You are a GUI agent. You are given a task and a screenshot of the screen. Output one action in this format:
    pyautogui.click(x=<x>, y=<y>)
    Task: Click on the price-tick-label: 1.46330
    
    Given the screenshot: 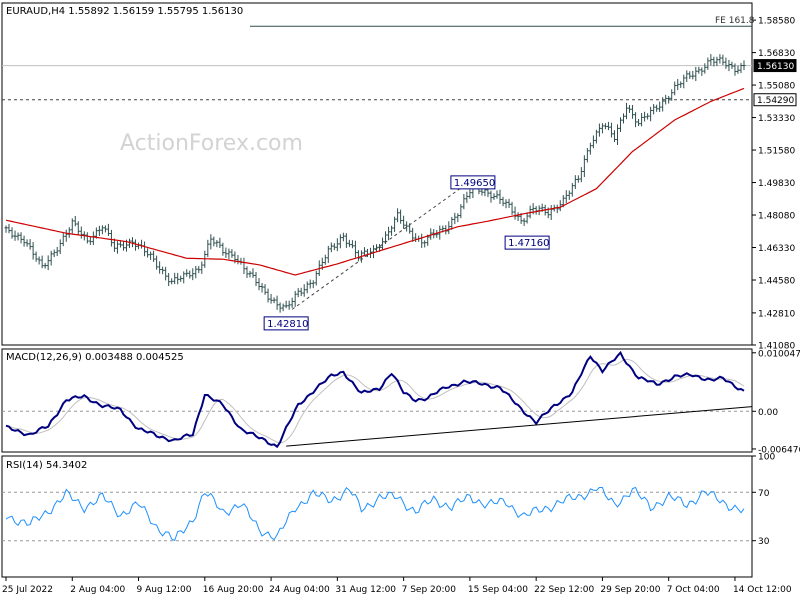 What is the action you would take?
    pyautogui.click(x=776, y=249)
    